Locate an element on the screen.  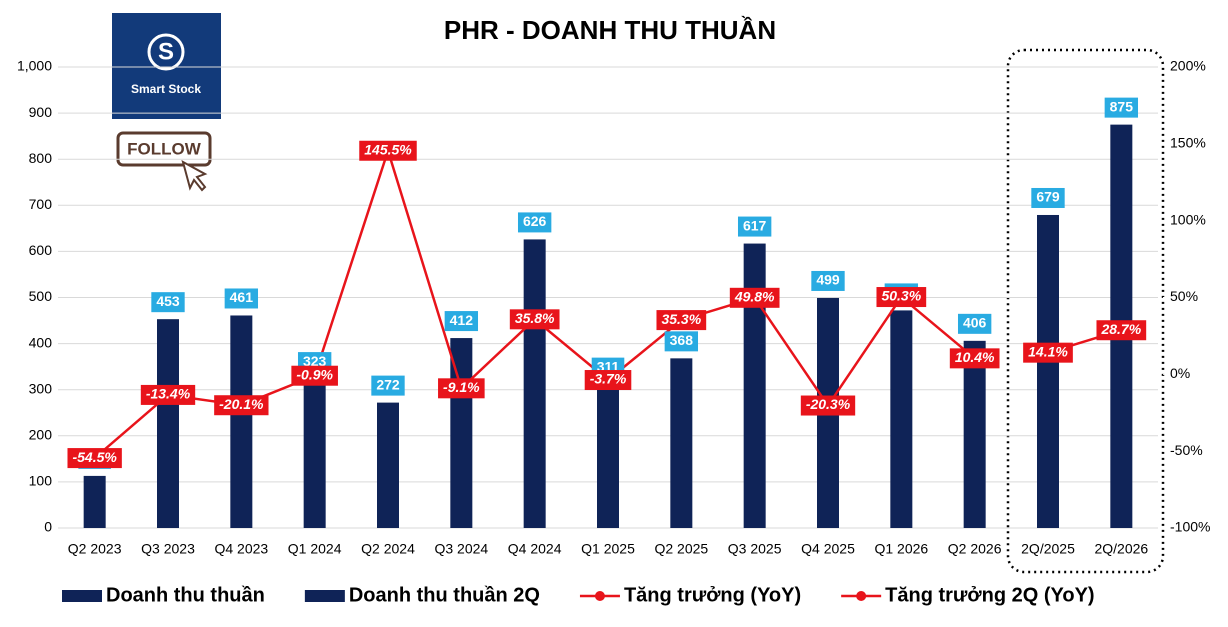
x-tick-label: Q2 2023 is located at coordinates (95, 549).